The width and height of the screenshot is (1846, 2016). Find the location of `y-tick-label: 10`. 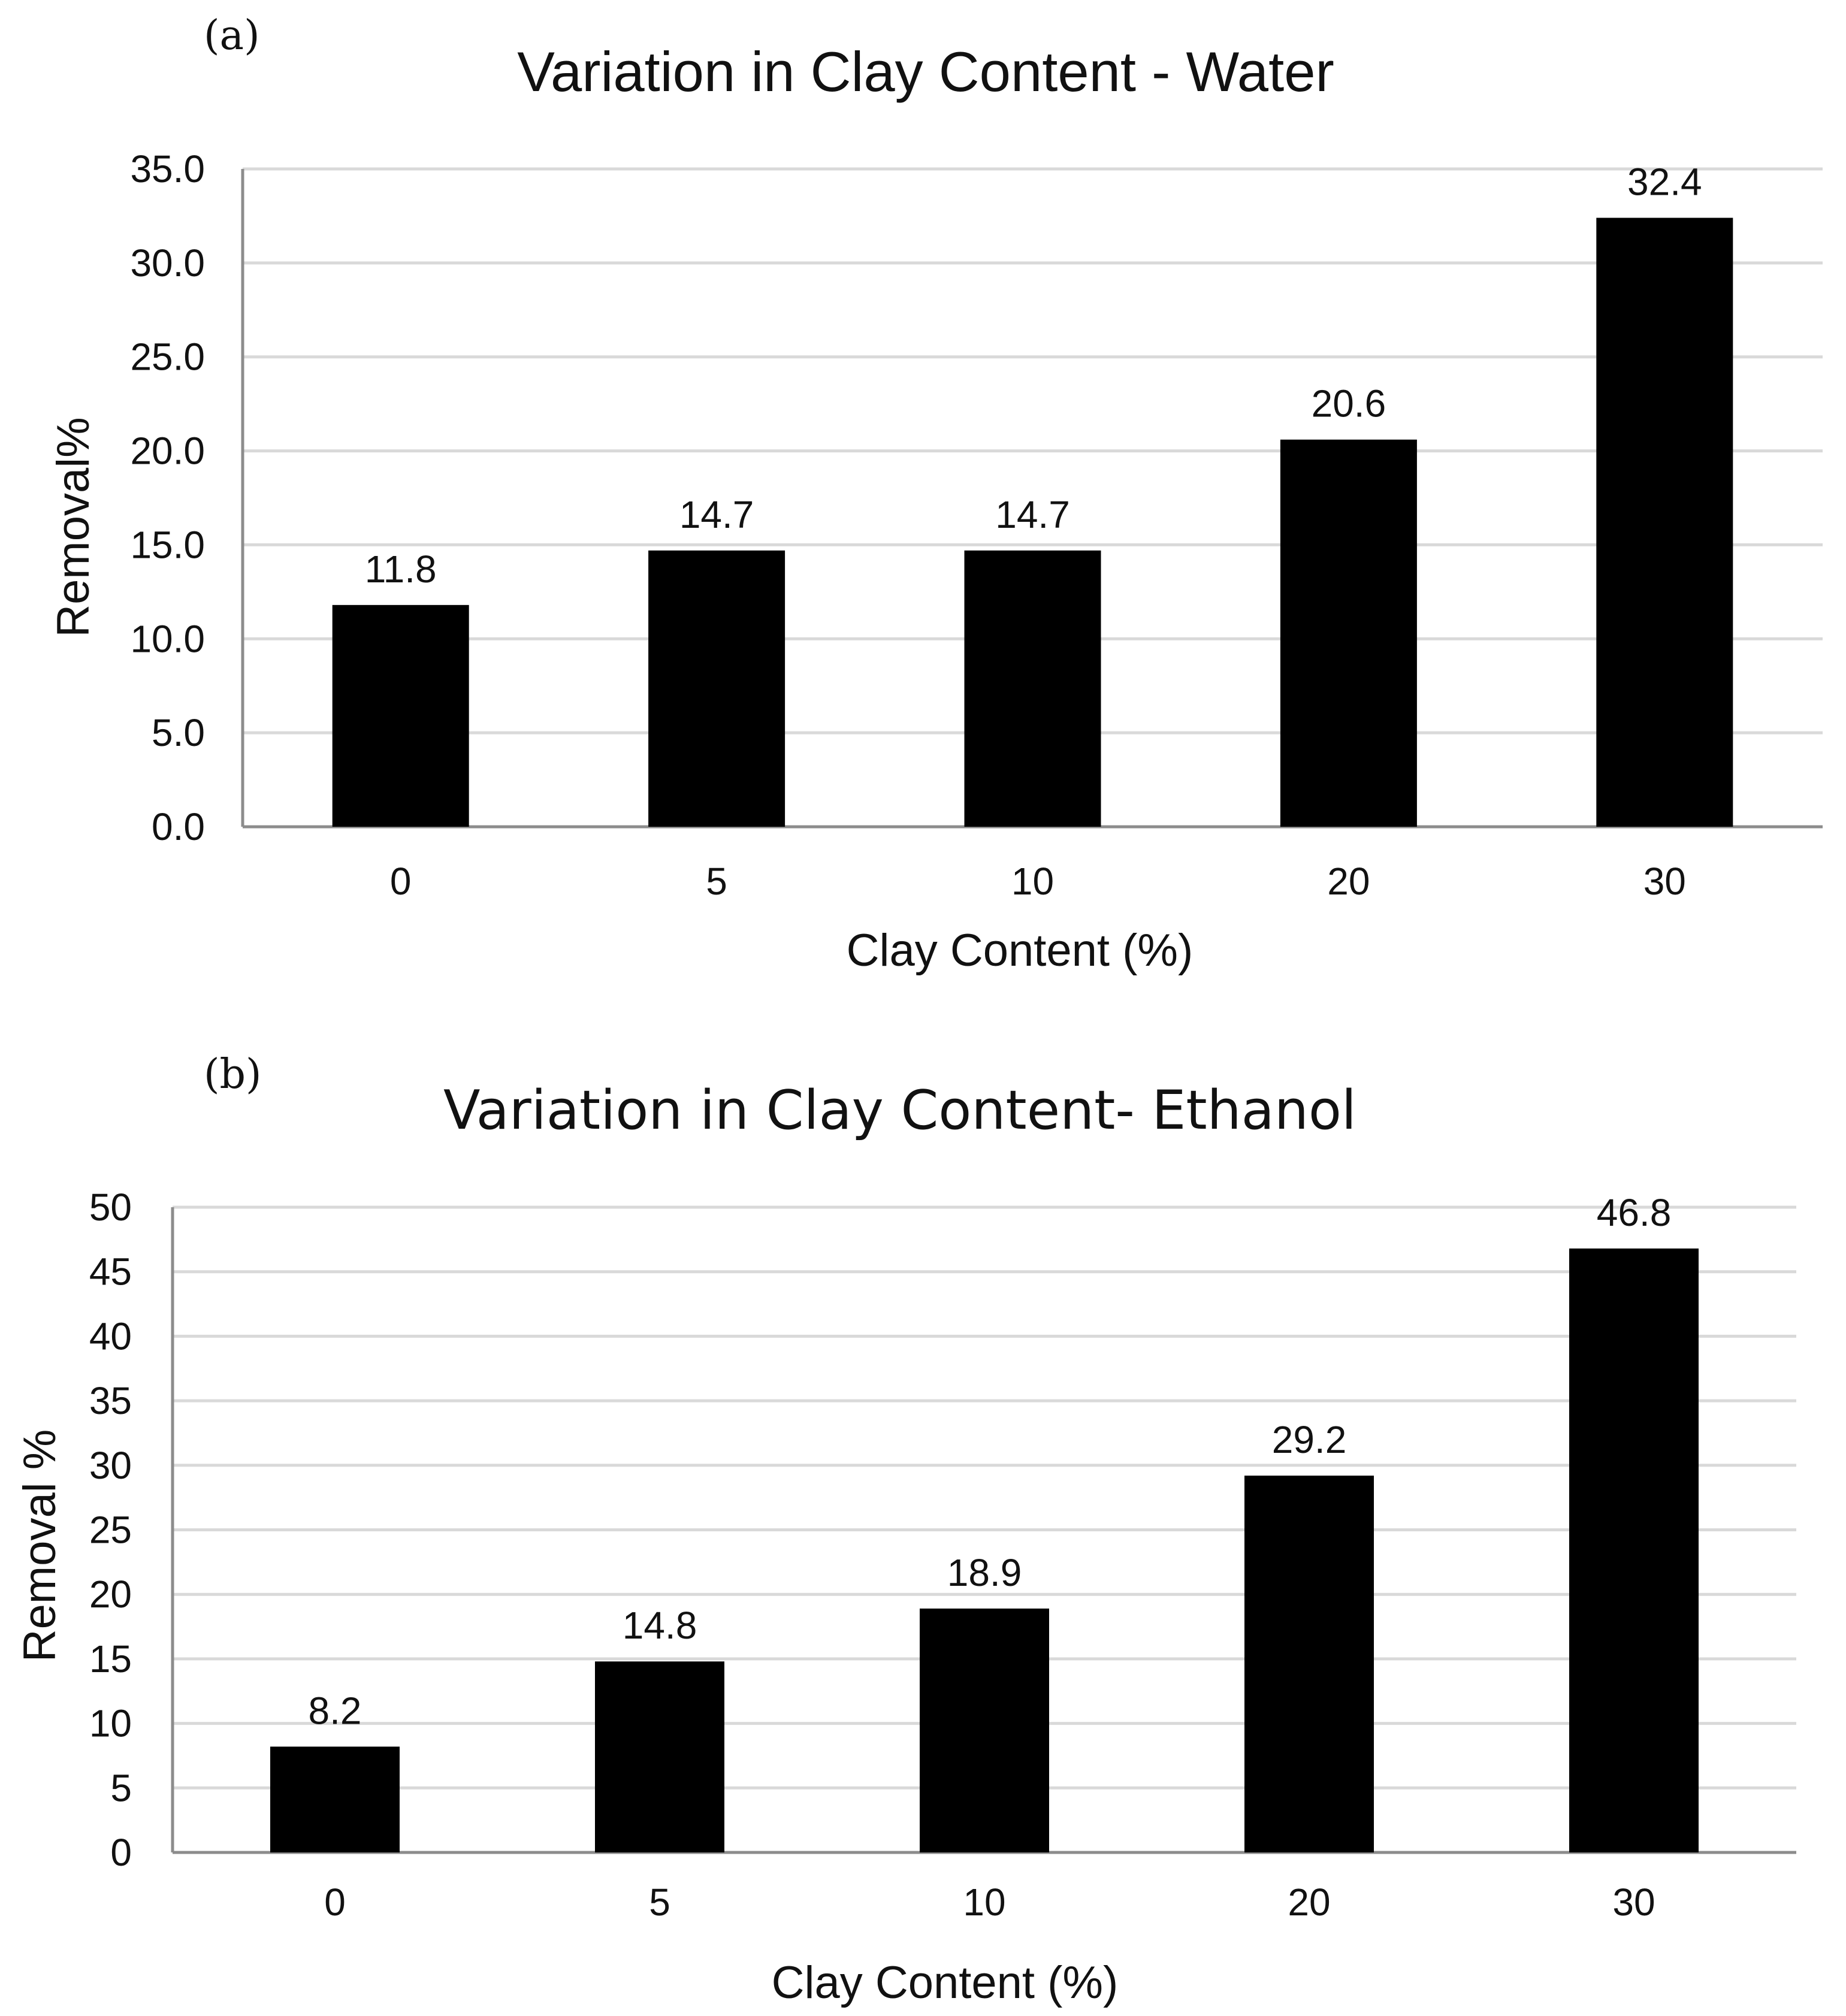

y-tick-label: 10 is located at coordinates (110, 1723).